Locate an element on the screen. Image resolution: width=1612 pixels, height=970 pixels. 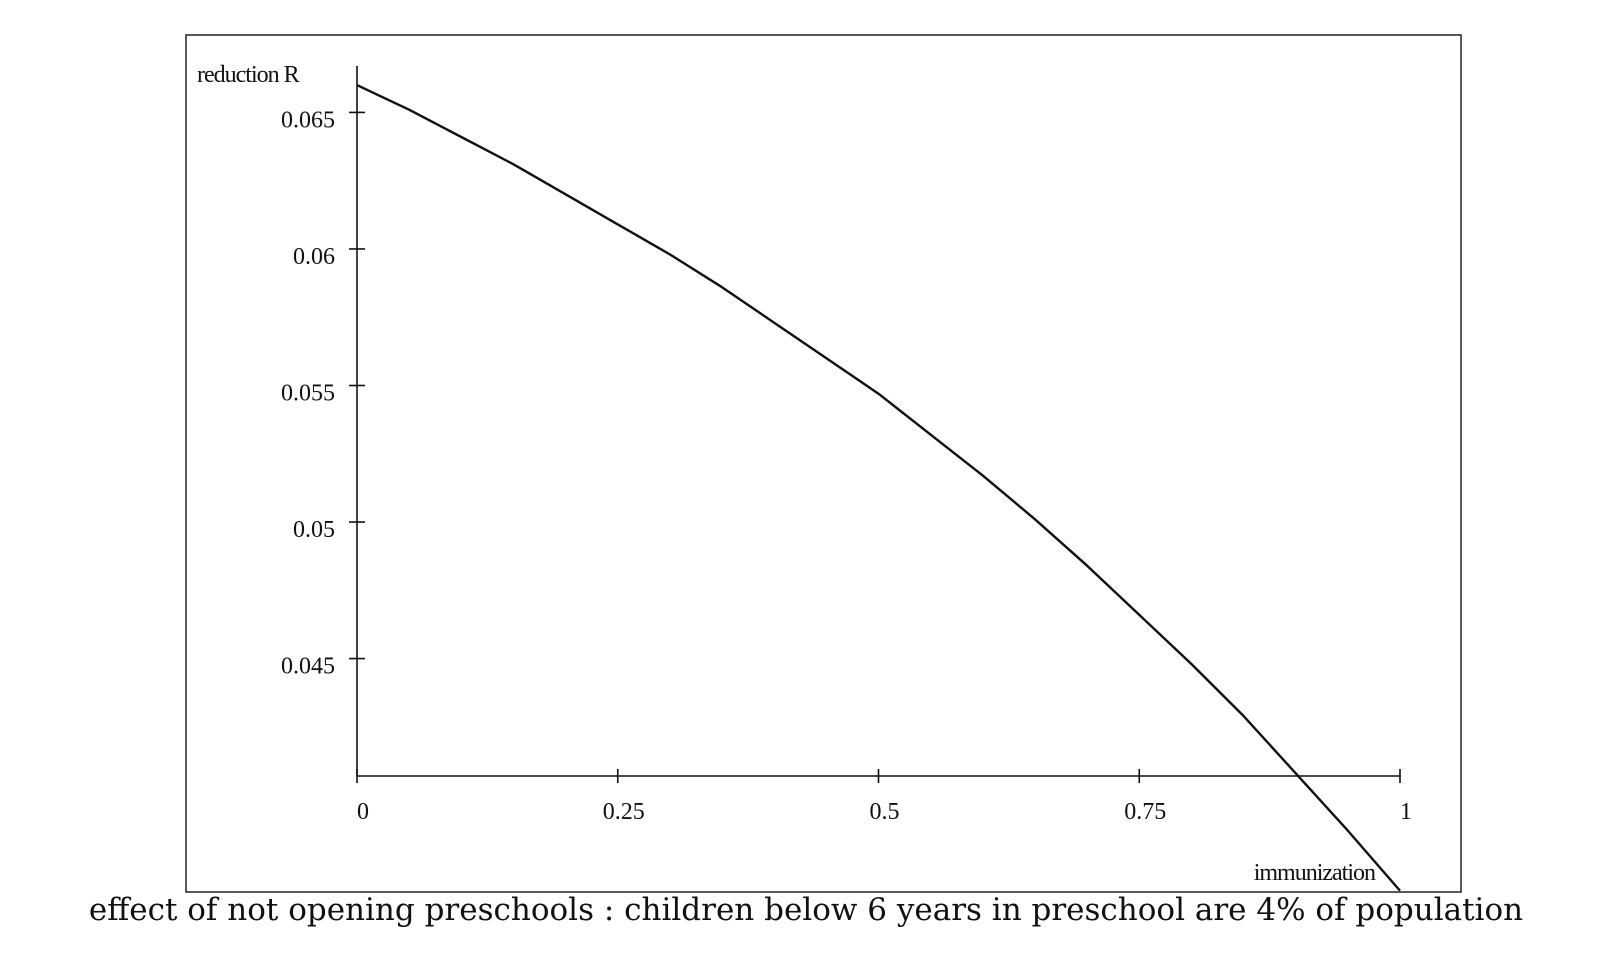
y-tick-label: 0.055 is located at coordinates (308, 394).